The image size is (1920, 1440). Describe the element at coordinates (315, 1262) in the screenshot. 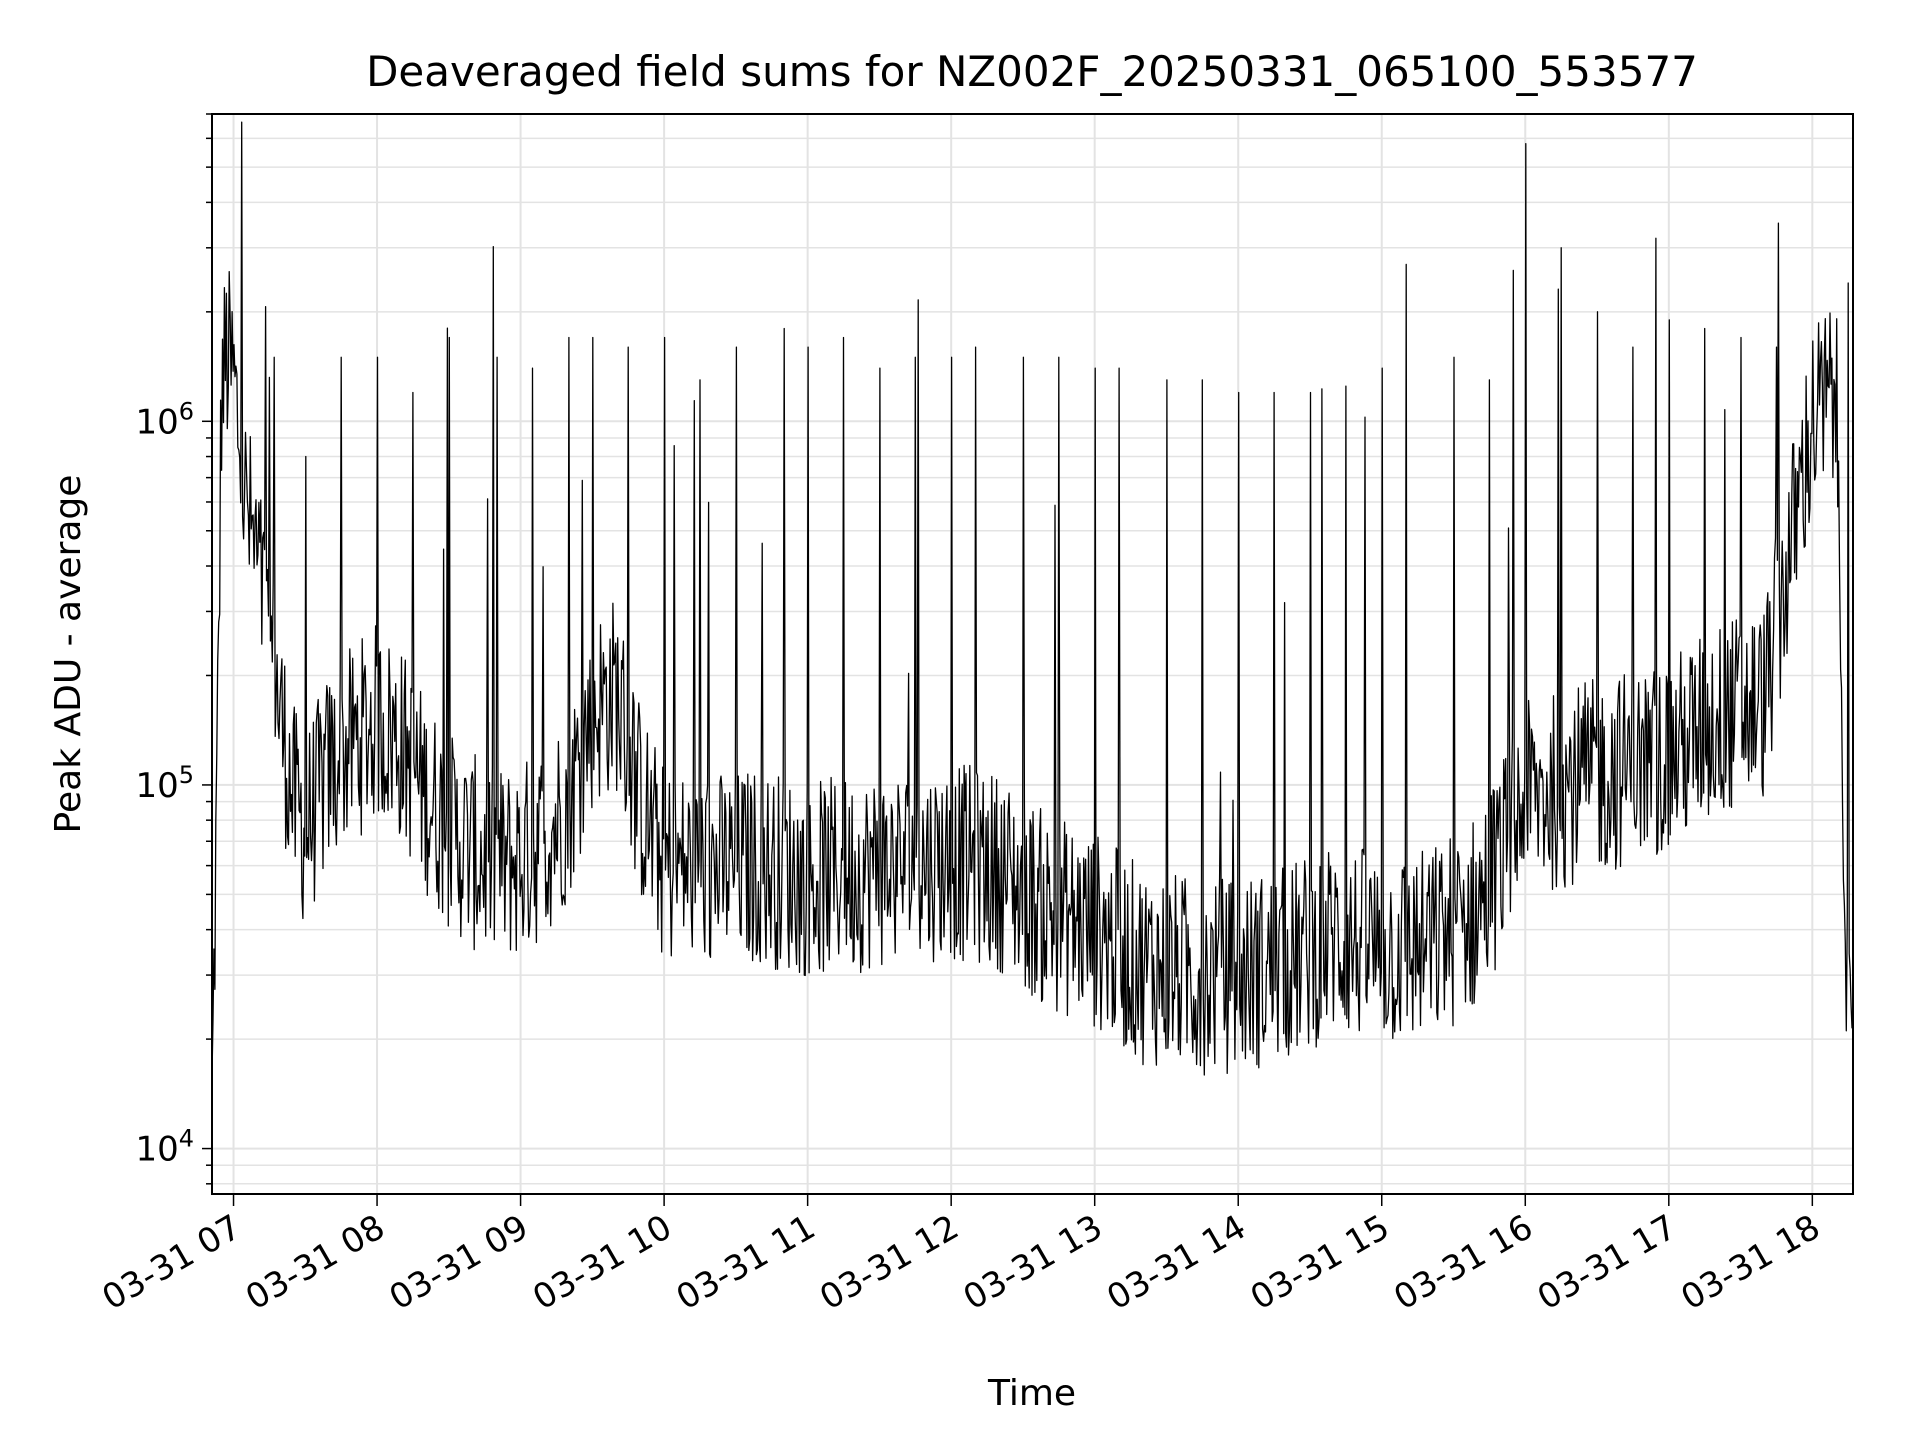

I see `x-tick-label: 03-31 08` at that location.